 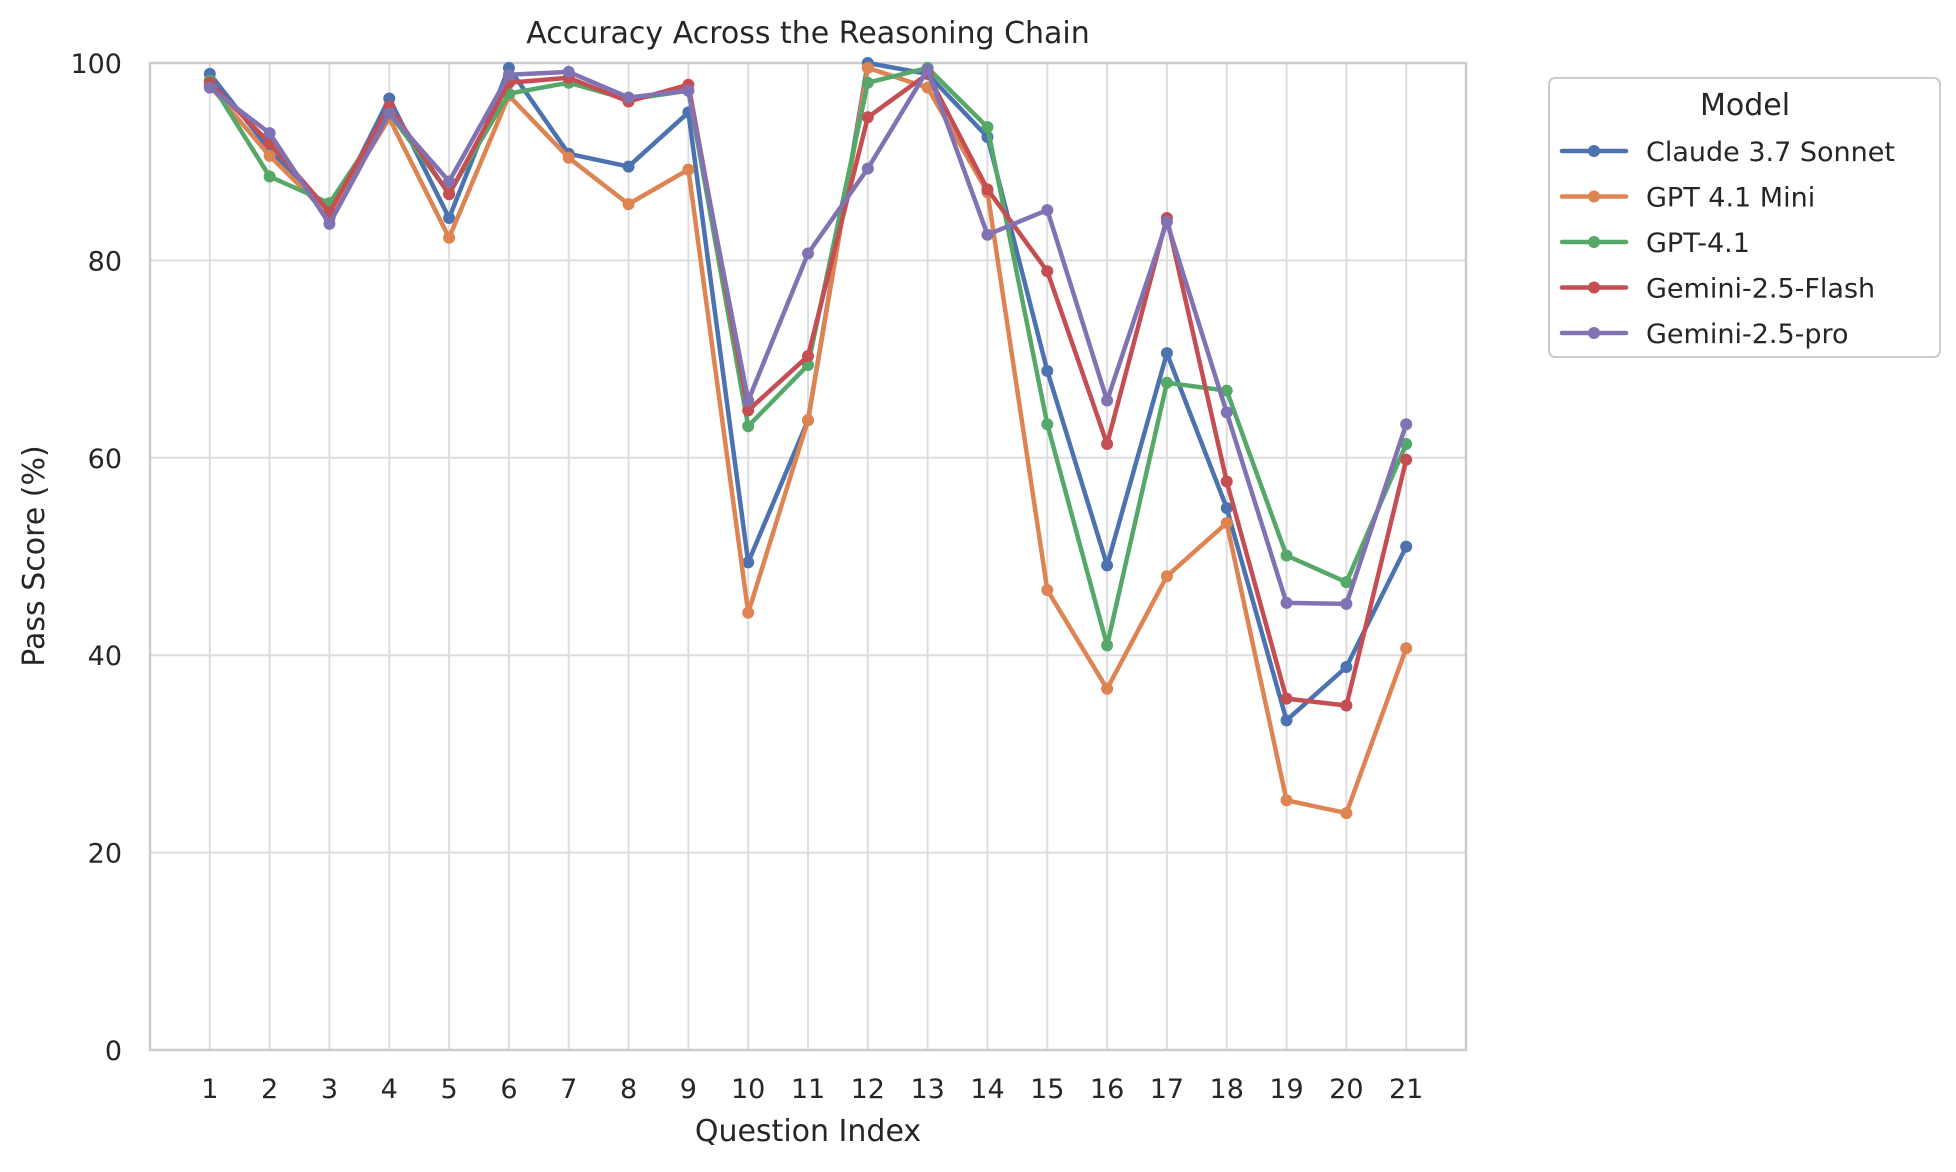 I want to click on legend-item: Gemini-2.5-Flash, so click(x=1717, y=289).